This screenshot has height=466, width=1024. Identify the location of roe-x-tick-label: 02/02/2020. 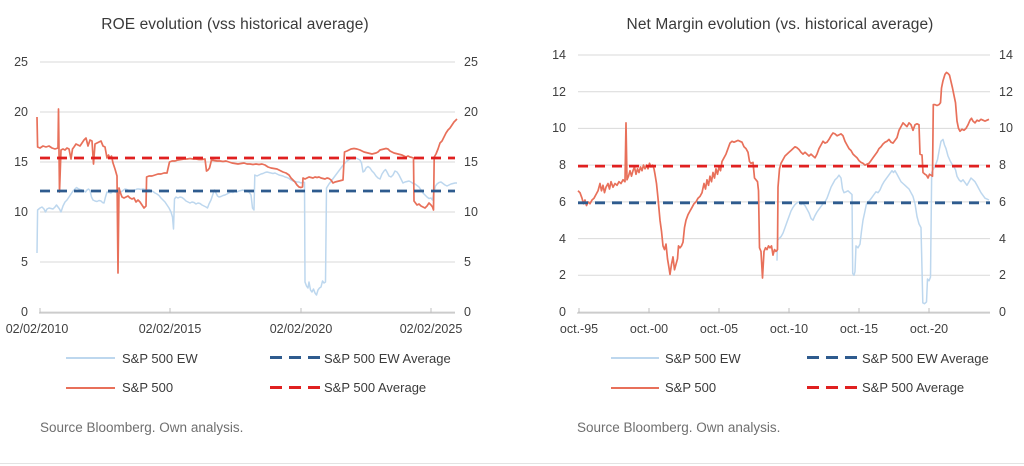
(301, 329).